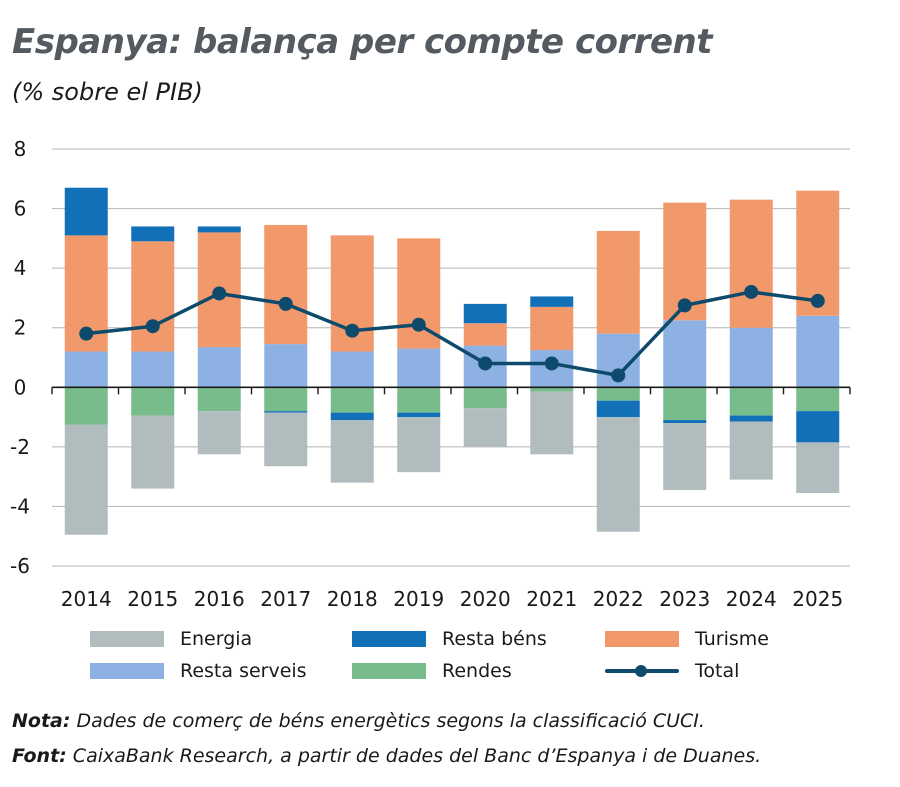  Describe the element at coordinates (389, 671) in the screenshot. I see `legend-swatch-rendes` at that location.